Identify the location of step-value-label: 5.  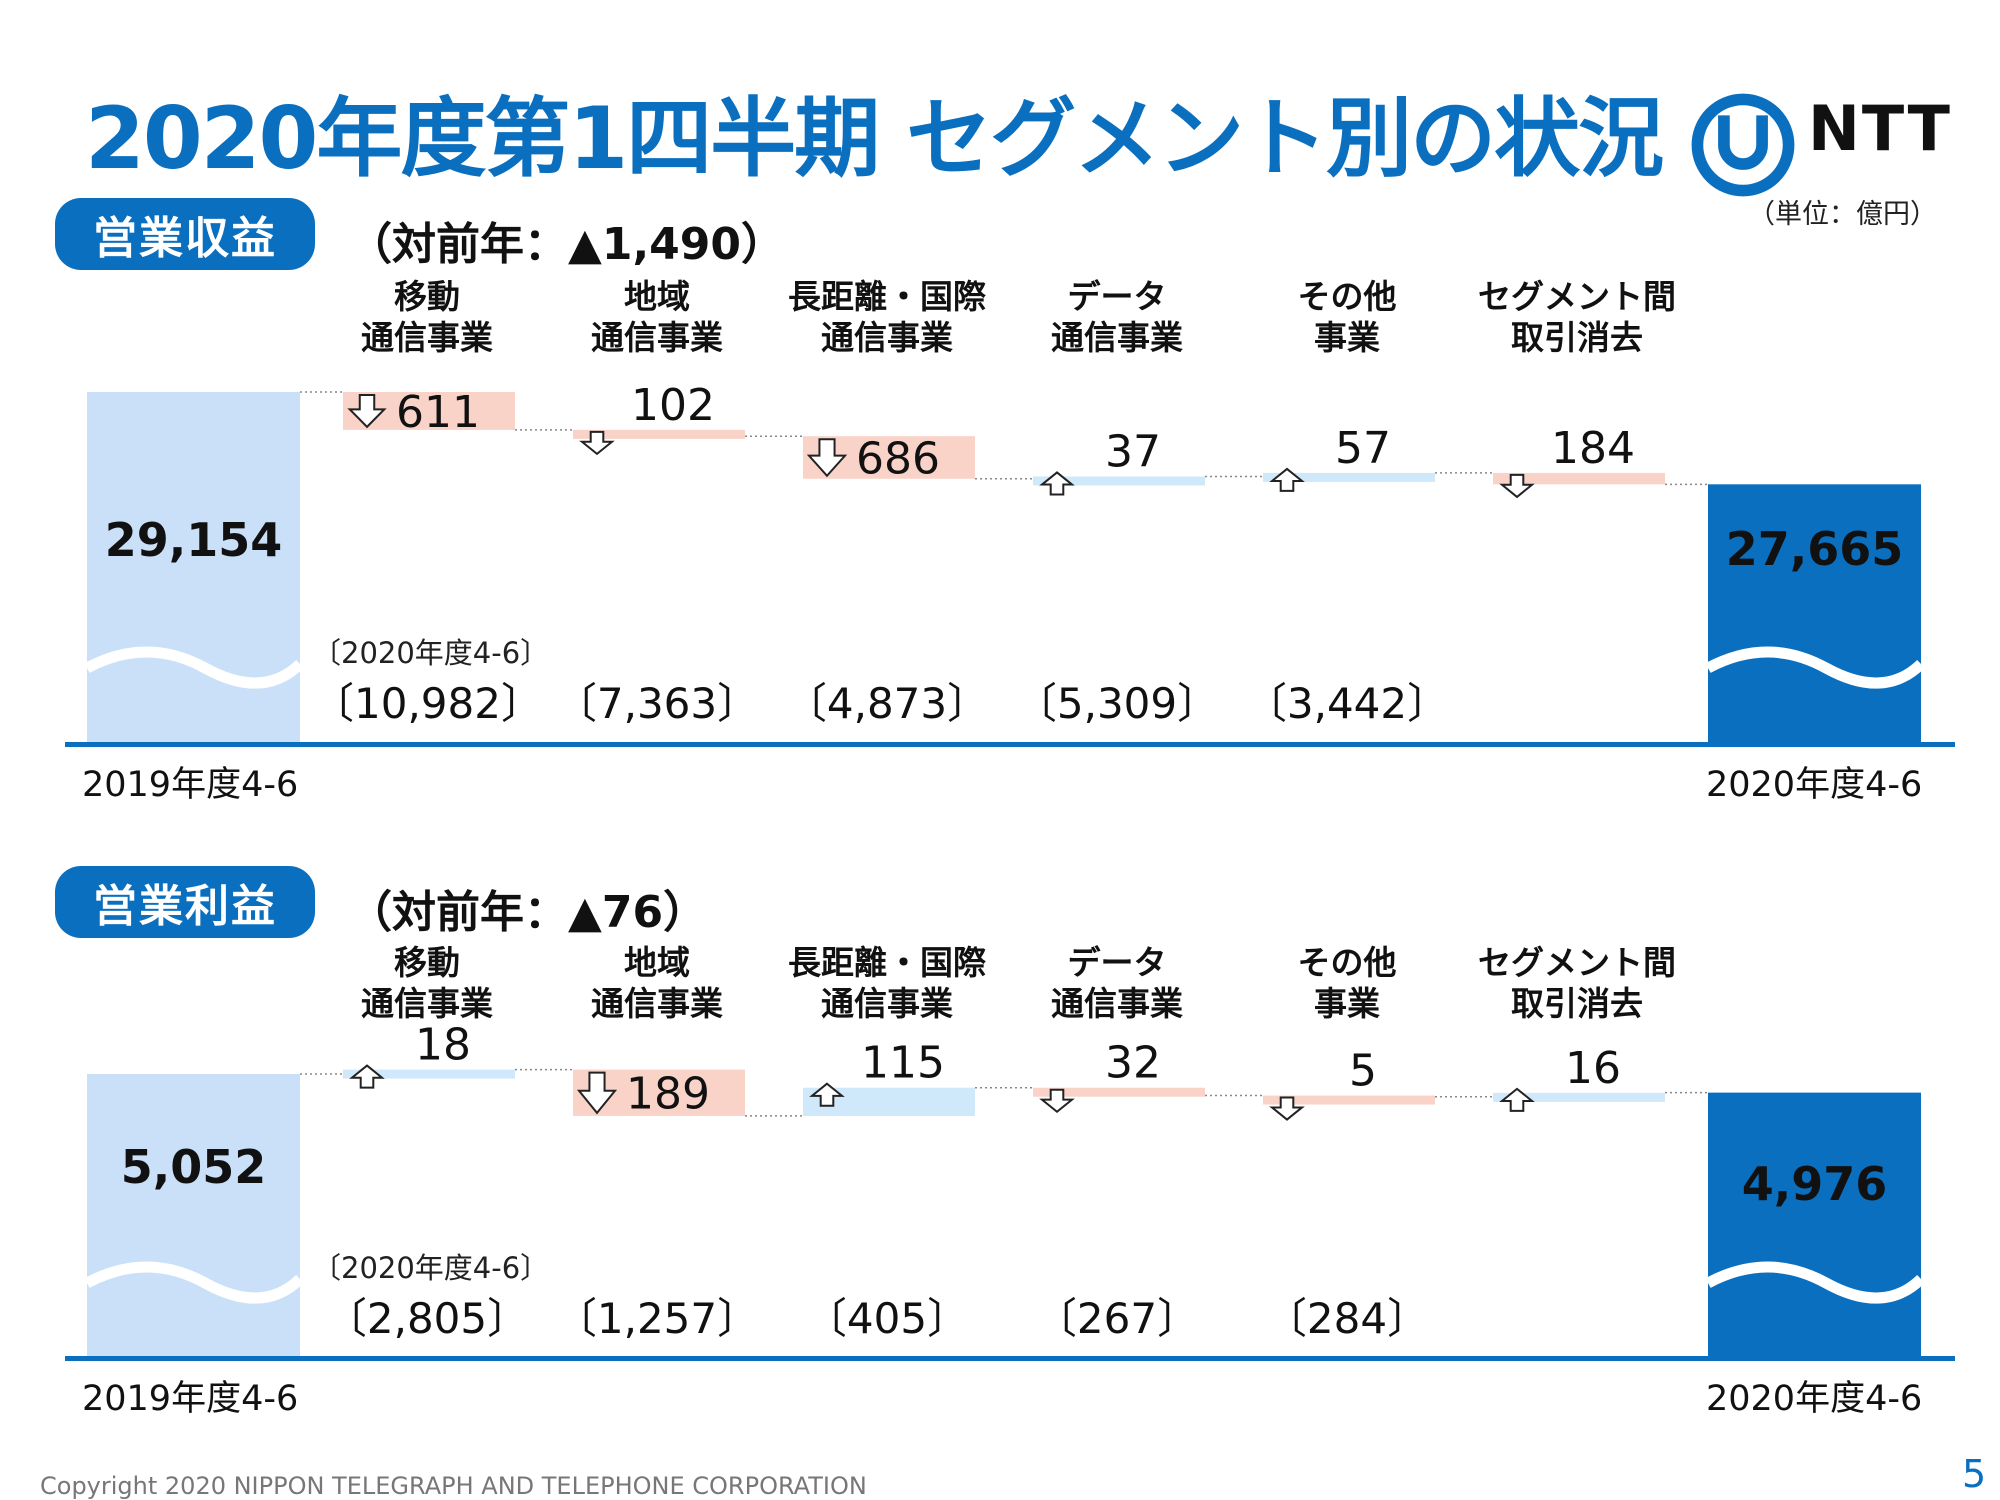
(1363, 1071).